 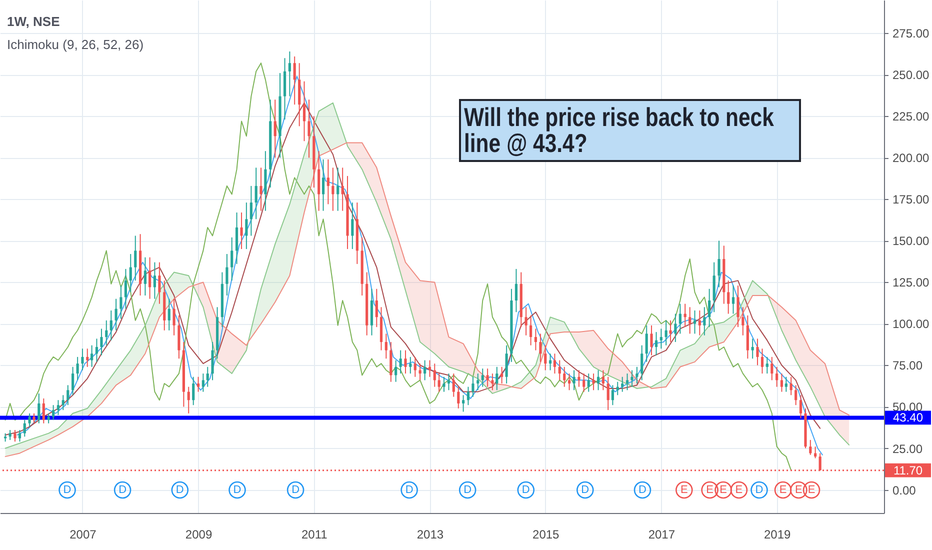 What do you see at coordinates (911, 158) in the screenshot?
I see `y-tick-label: 200.00` at bounding box center [911, 158].